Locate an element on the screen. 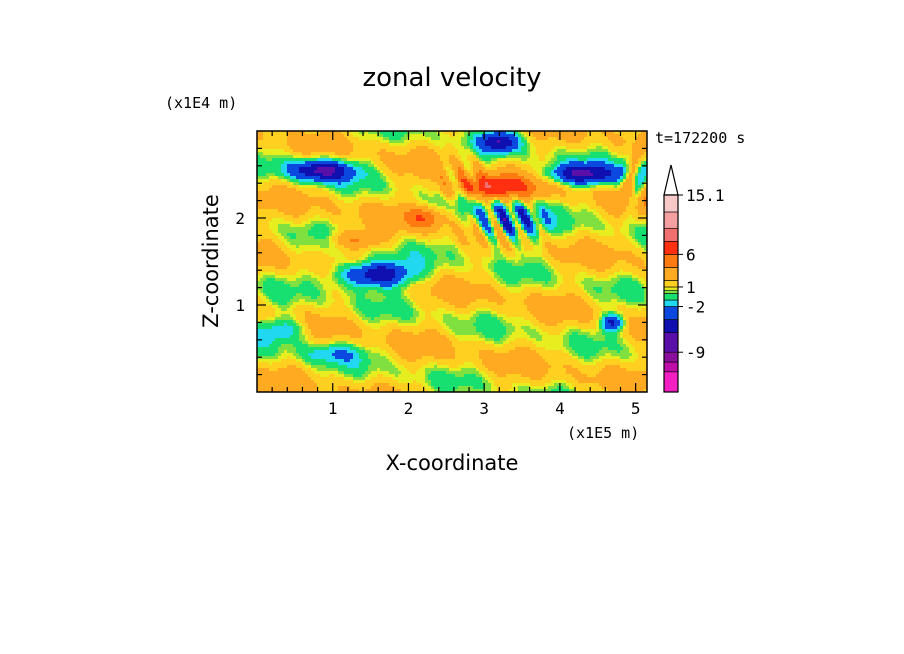  y-tick-label: 2 is located at coordinates (240, 218).